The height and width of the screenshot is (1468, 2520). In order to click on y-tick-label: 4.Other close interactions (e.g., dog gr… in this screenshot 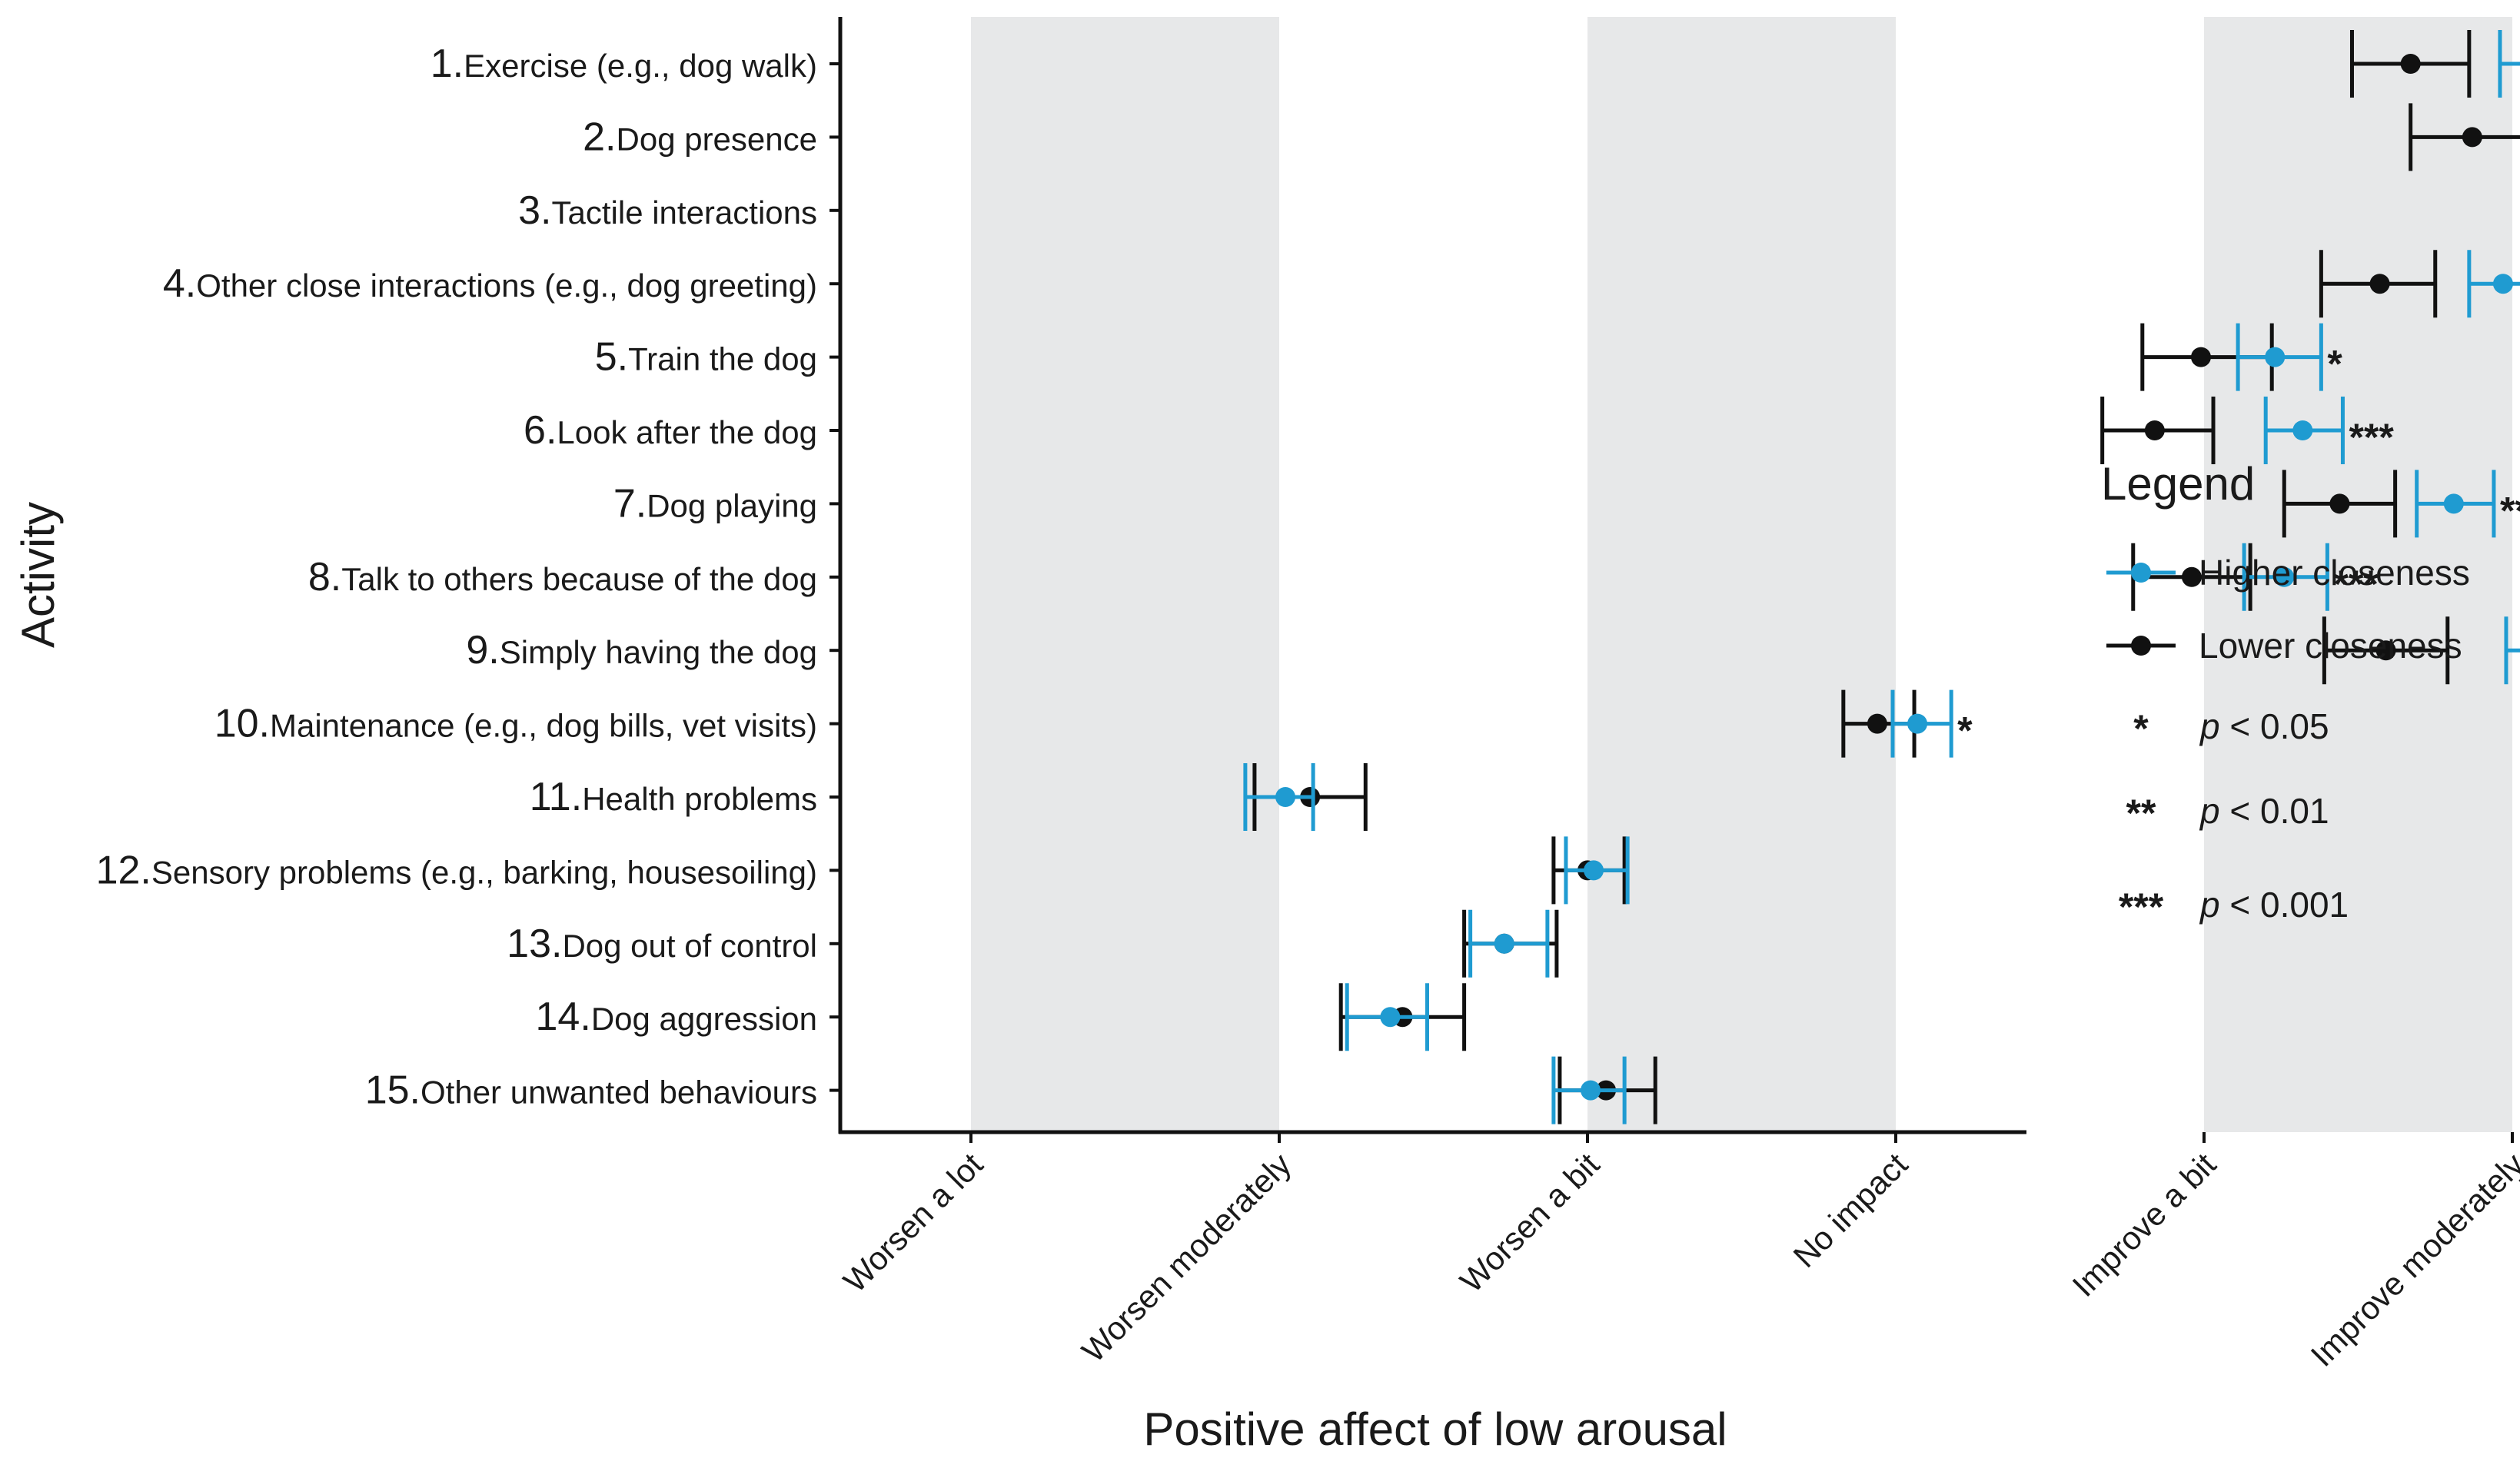, I will do `click(490, 283)`.